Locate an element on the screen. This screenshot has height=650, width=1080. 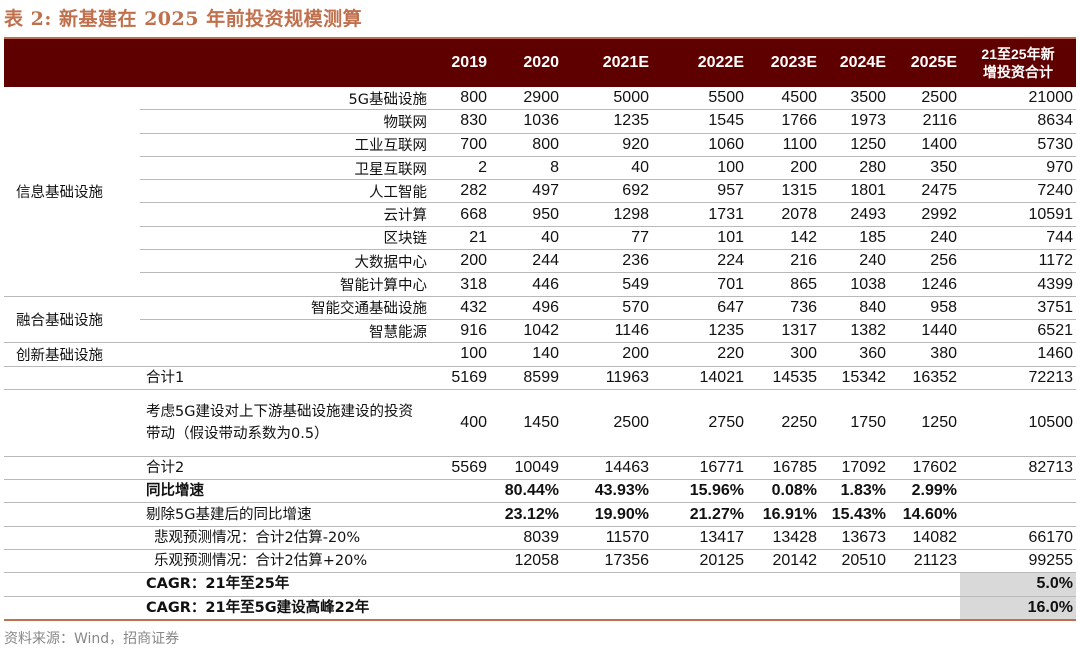
cell-value: 101 is located at coordinates (699, 238).